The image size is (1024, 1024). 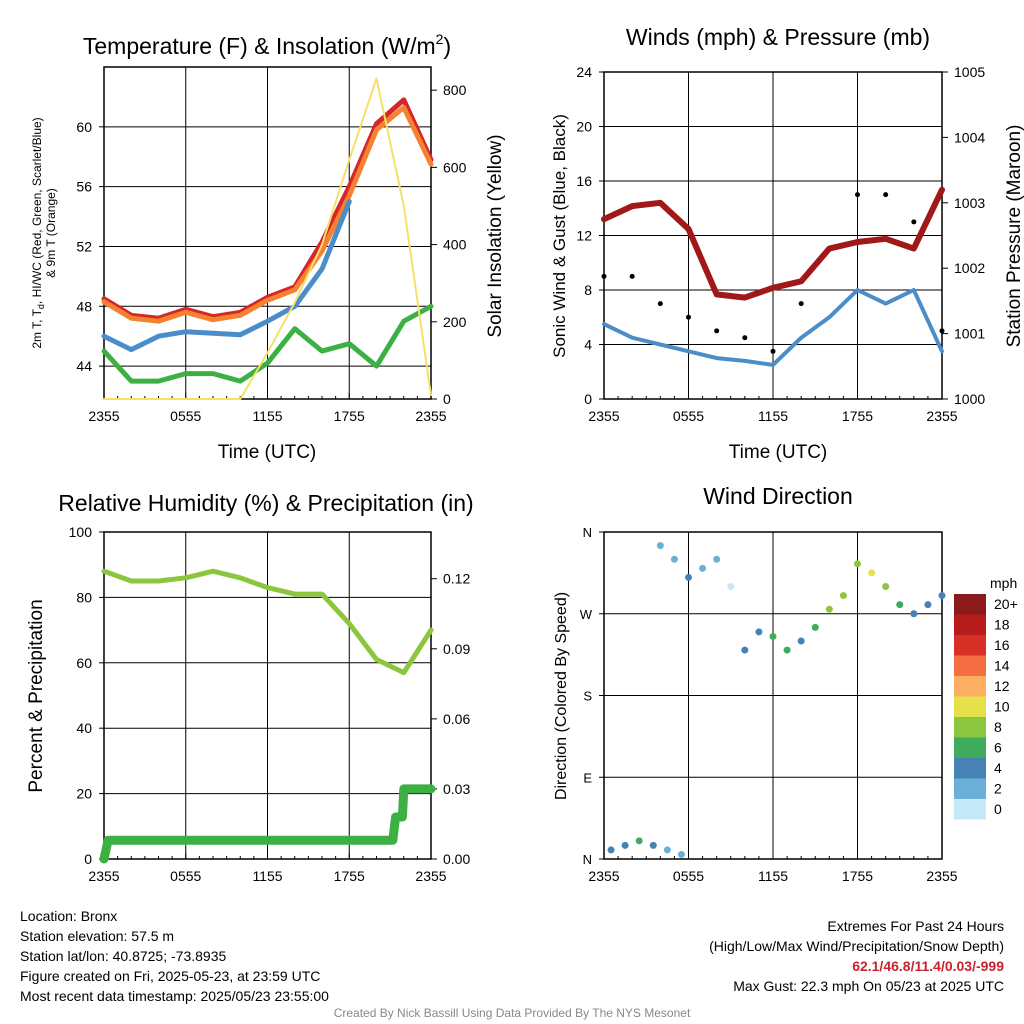 What do you see at coordinates (857, 876) in the screenshot?
I see `direction-xtick-label: 1755` at bounding box center [857, 876].